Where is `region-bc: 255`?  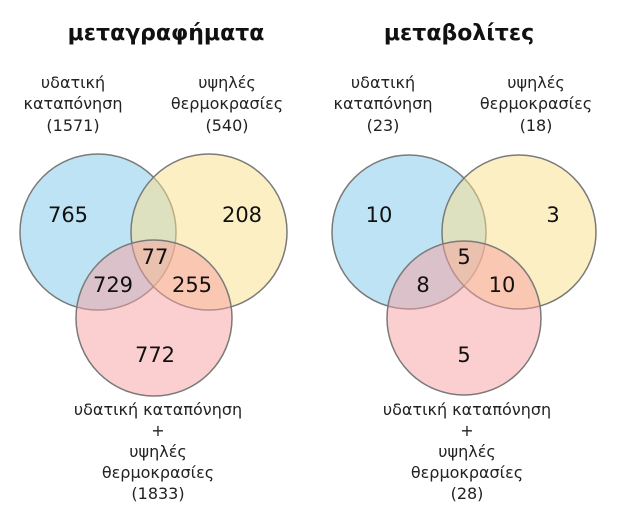
region-bc: 255 is located at coordinates (192, 285).